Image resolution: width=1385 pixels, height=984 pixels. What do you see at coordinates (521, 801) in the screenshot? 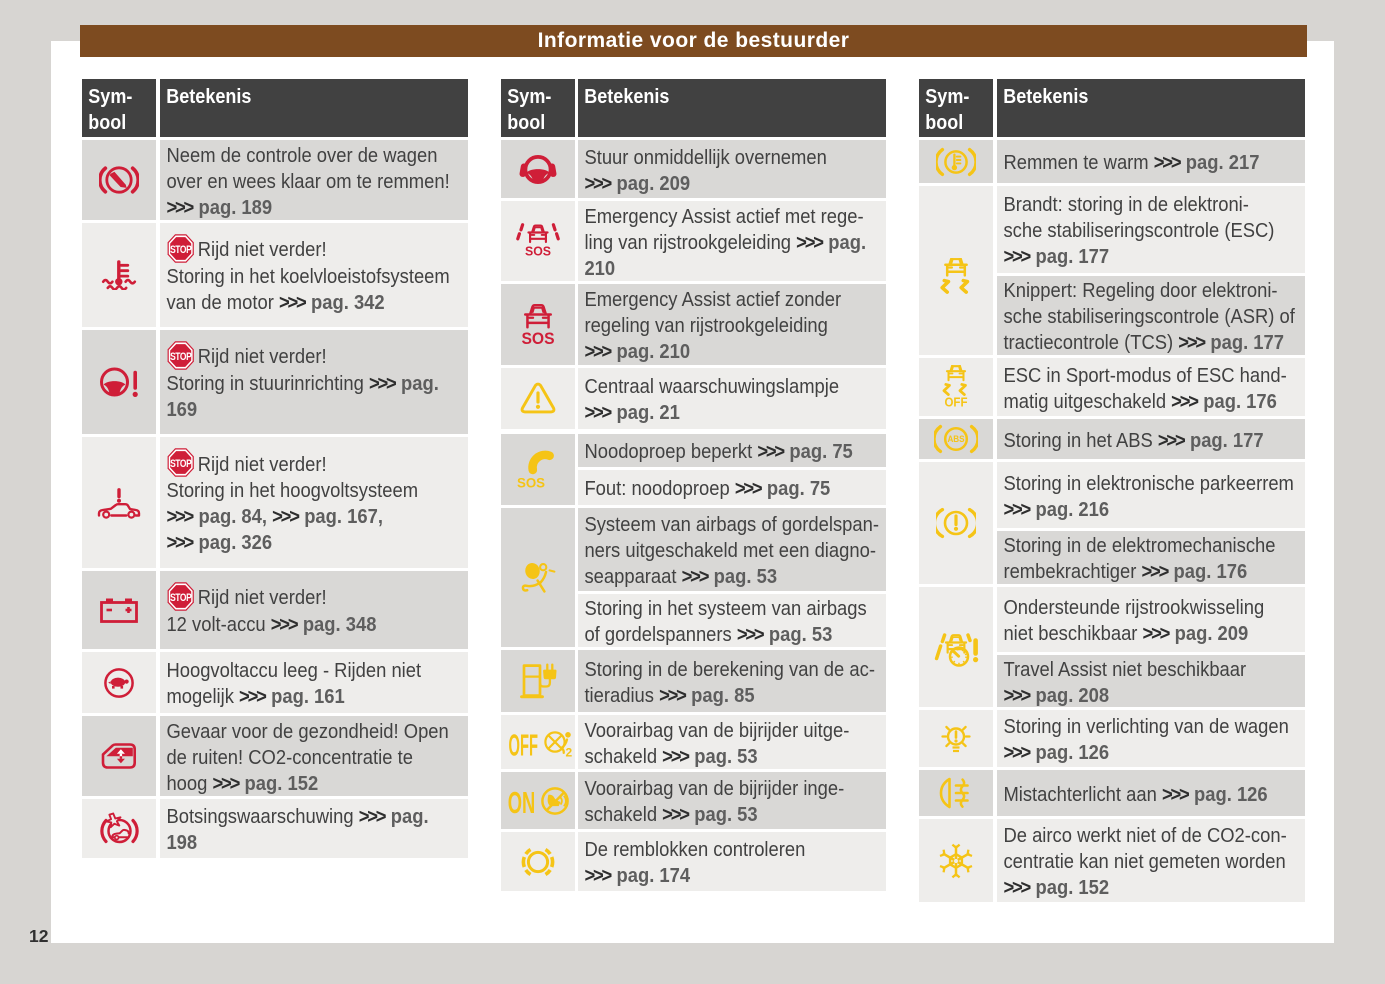
I see `svg-text: ON` at bounding box center [521, 801].